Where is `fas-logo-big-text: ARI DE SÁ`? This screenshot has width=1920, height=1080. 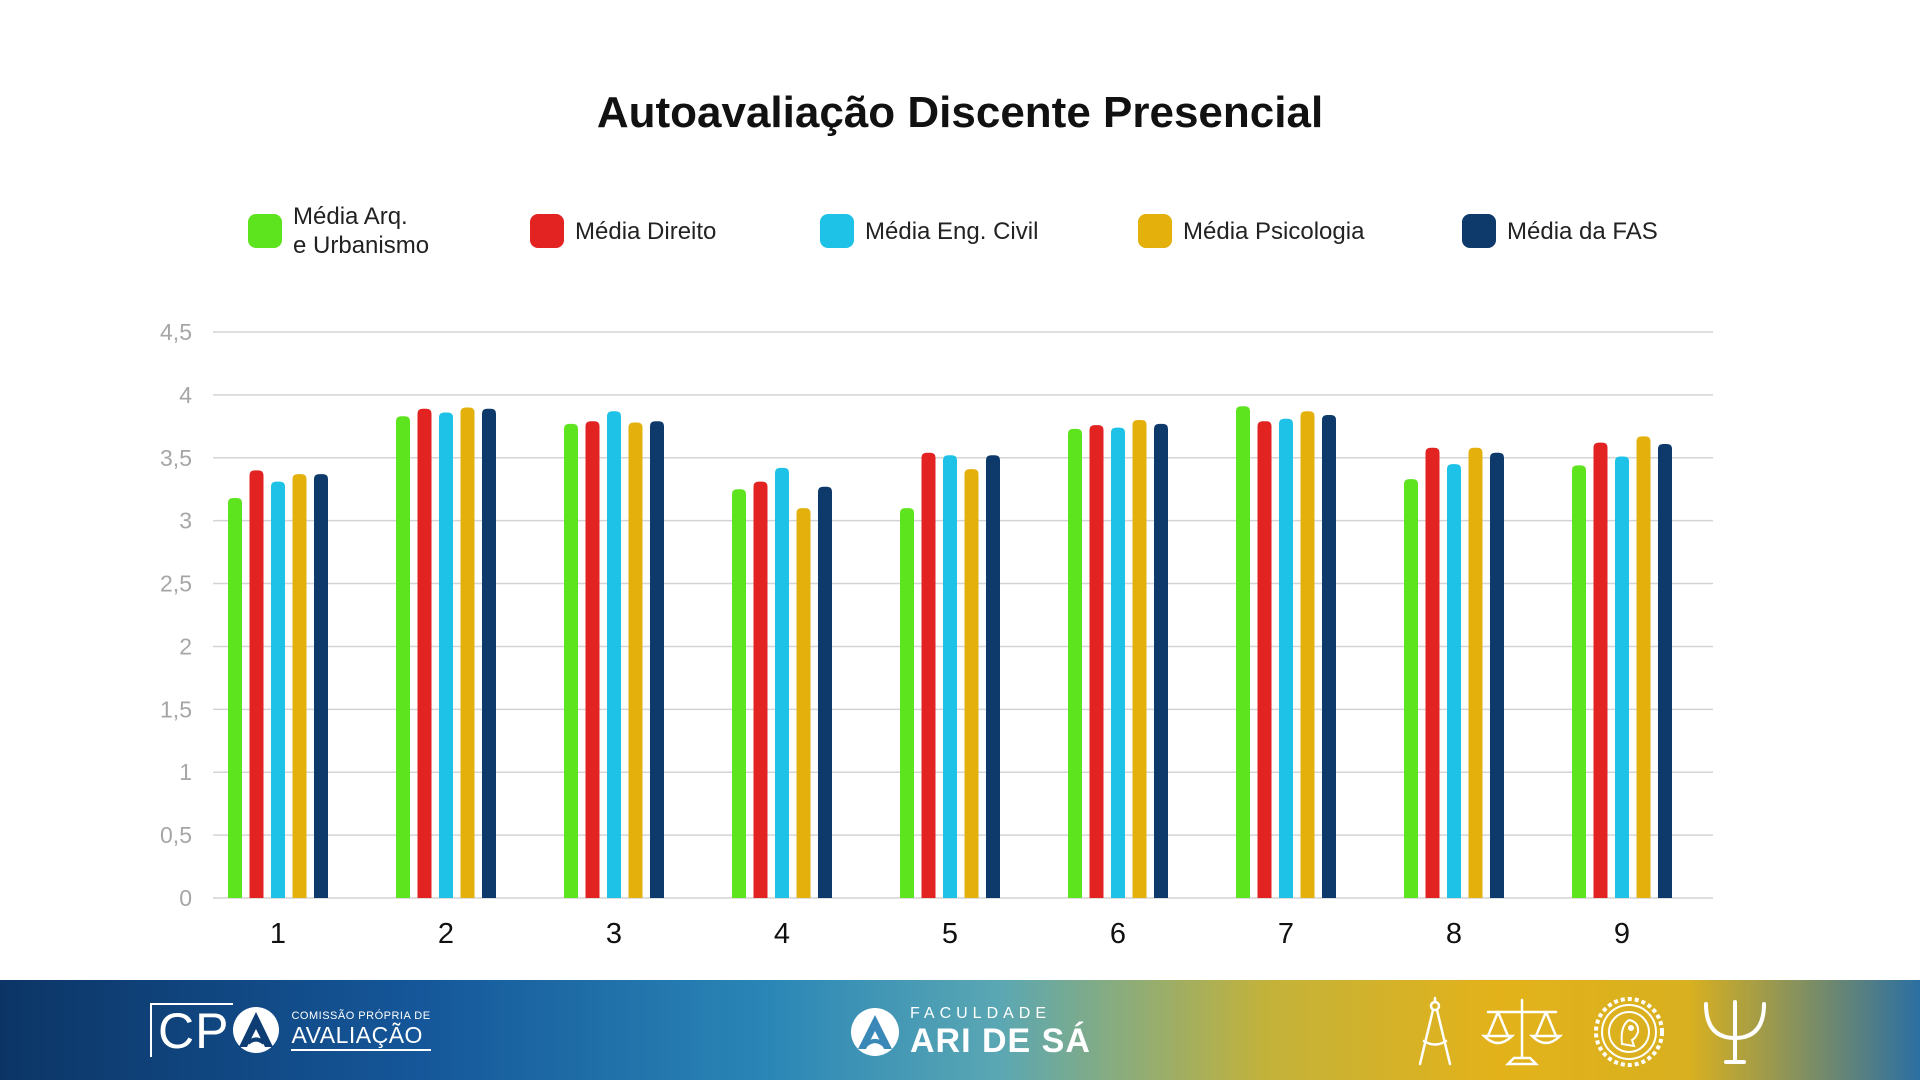
fas-logo-big-text: ARI DE SÁ is located at coordinates (1000, 1041).